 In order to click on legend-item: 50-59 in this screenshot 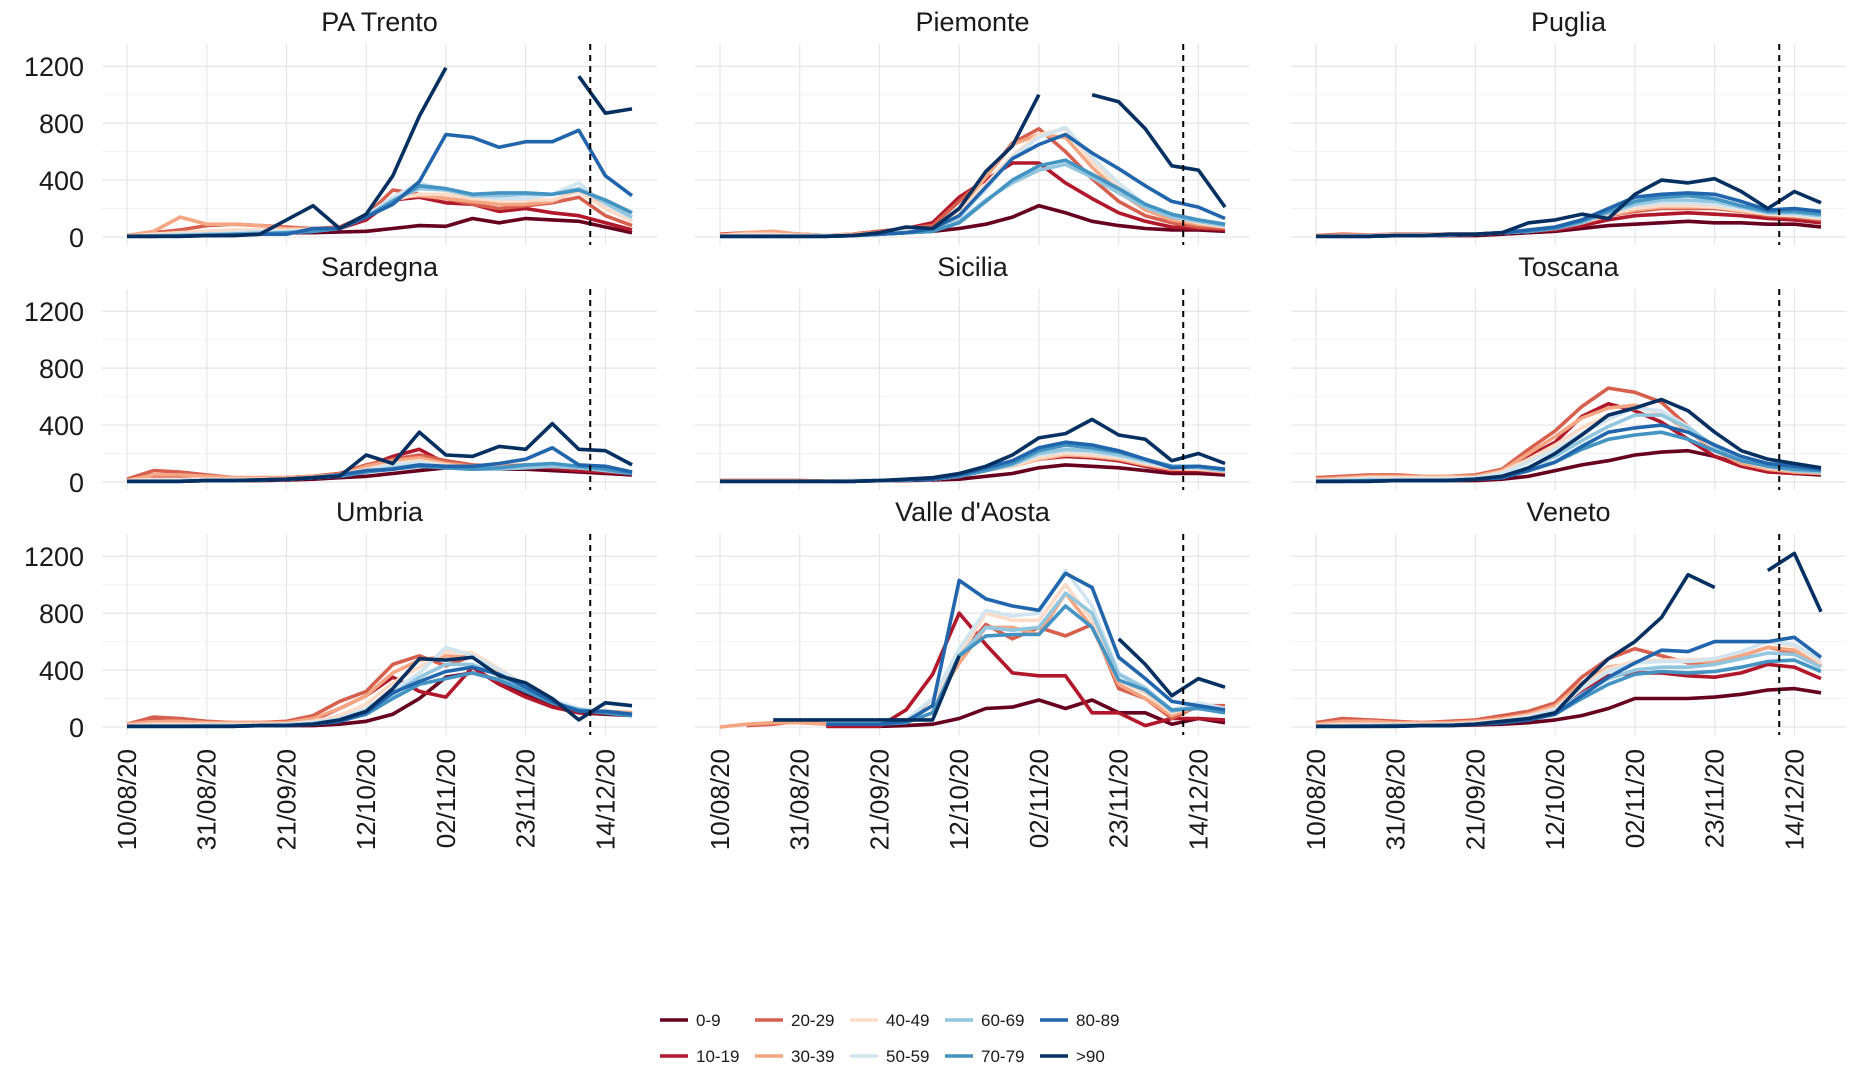, I will do `click(889, 1056)`.